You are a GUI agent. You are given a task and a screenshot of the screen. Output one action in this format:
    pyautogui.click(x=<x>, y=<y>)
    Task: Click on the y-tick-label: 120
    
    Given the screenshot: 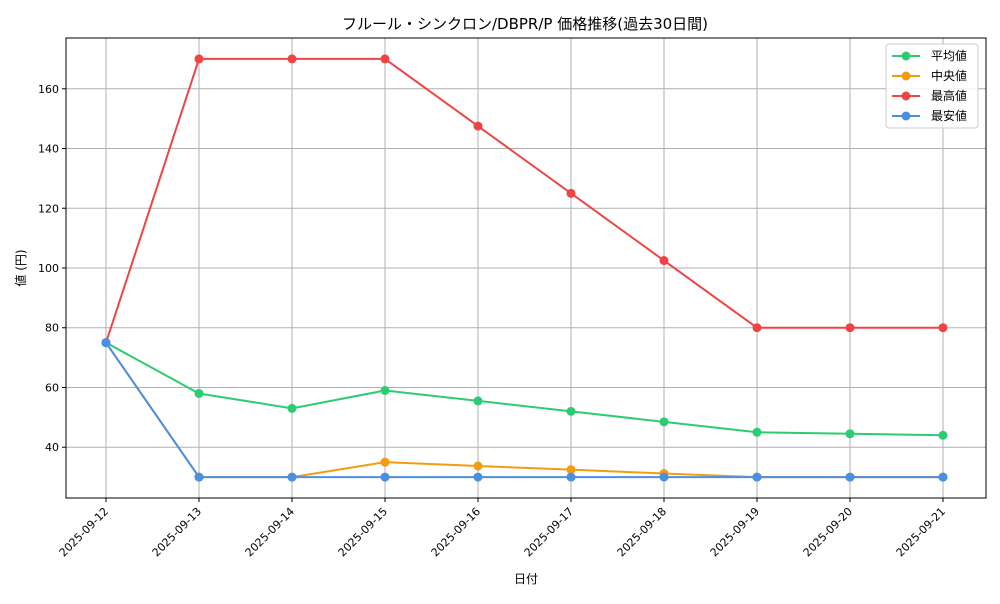 What is the action you would take?
    pyautogui.click(x=48, y=208)
    